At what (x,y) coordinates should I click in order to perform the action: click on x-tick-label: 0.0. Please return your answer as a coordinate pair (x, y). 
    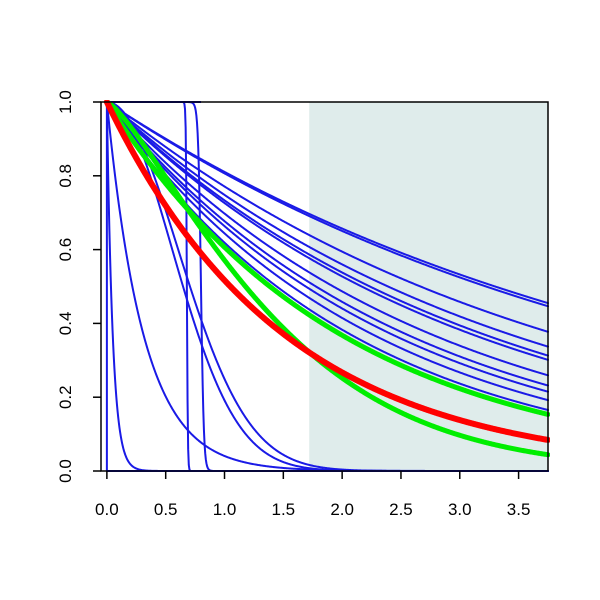
    Looking at the image, I should click on (107, 509).